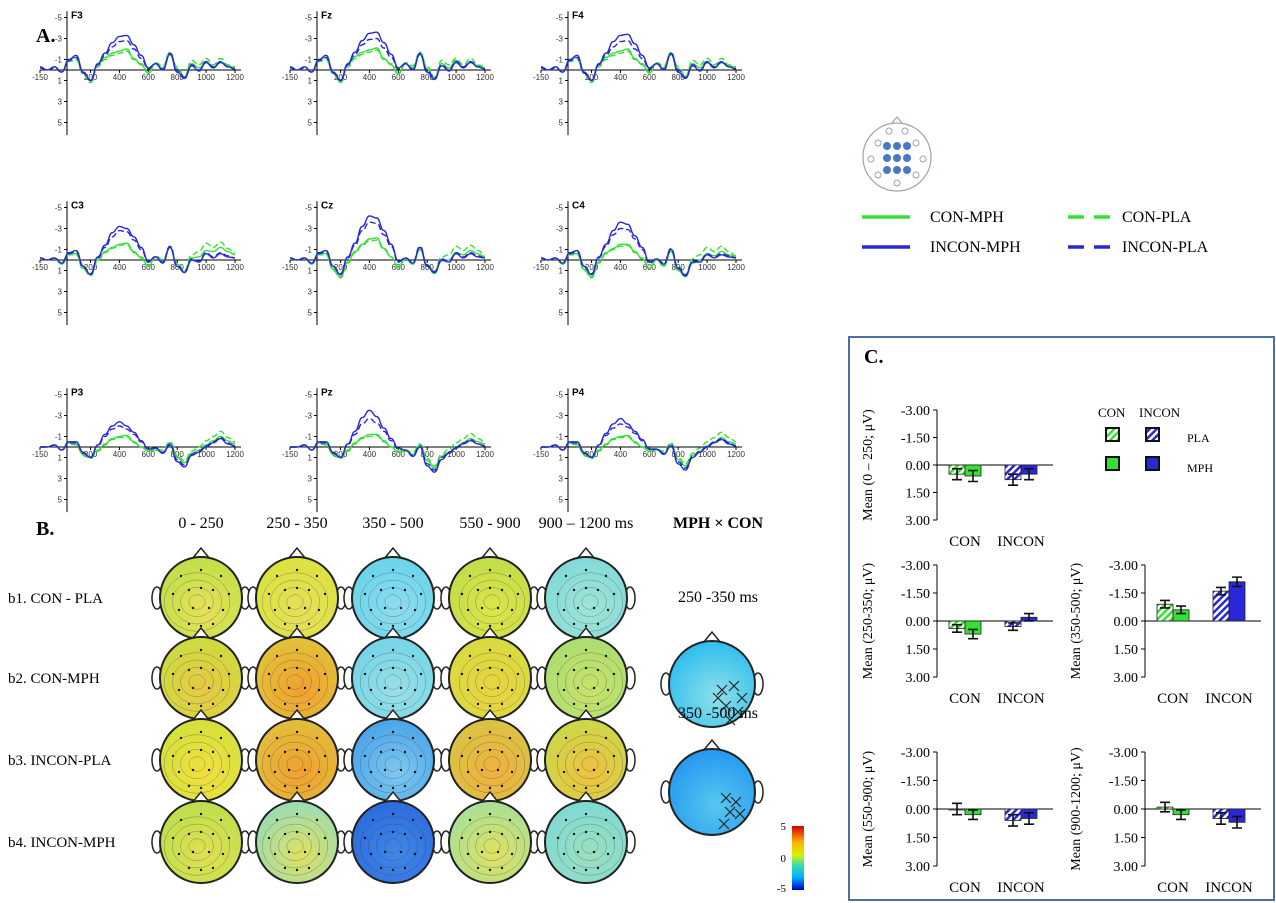  Describe the element at coordinates (561, 102) in the screenshot. I see `y-tick-label: 3` at that location.